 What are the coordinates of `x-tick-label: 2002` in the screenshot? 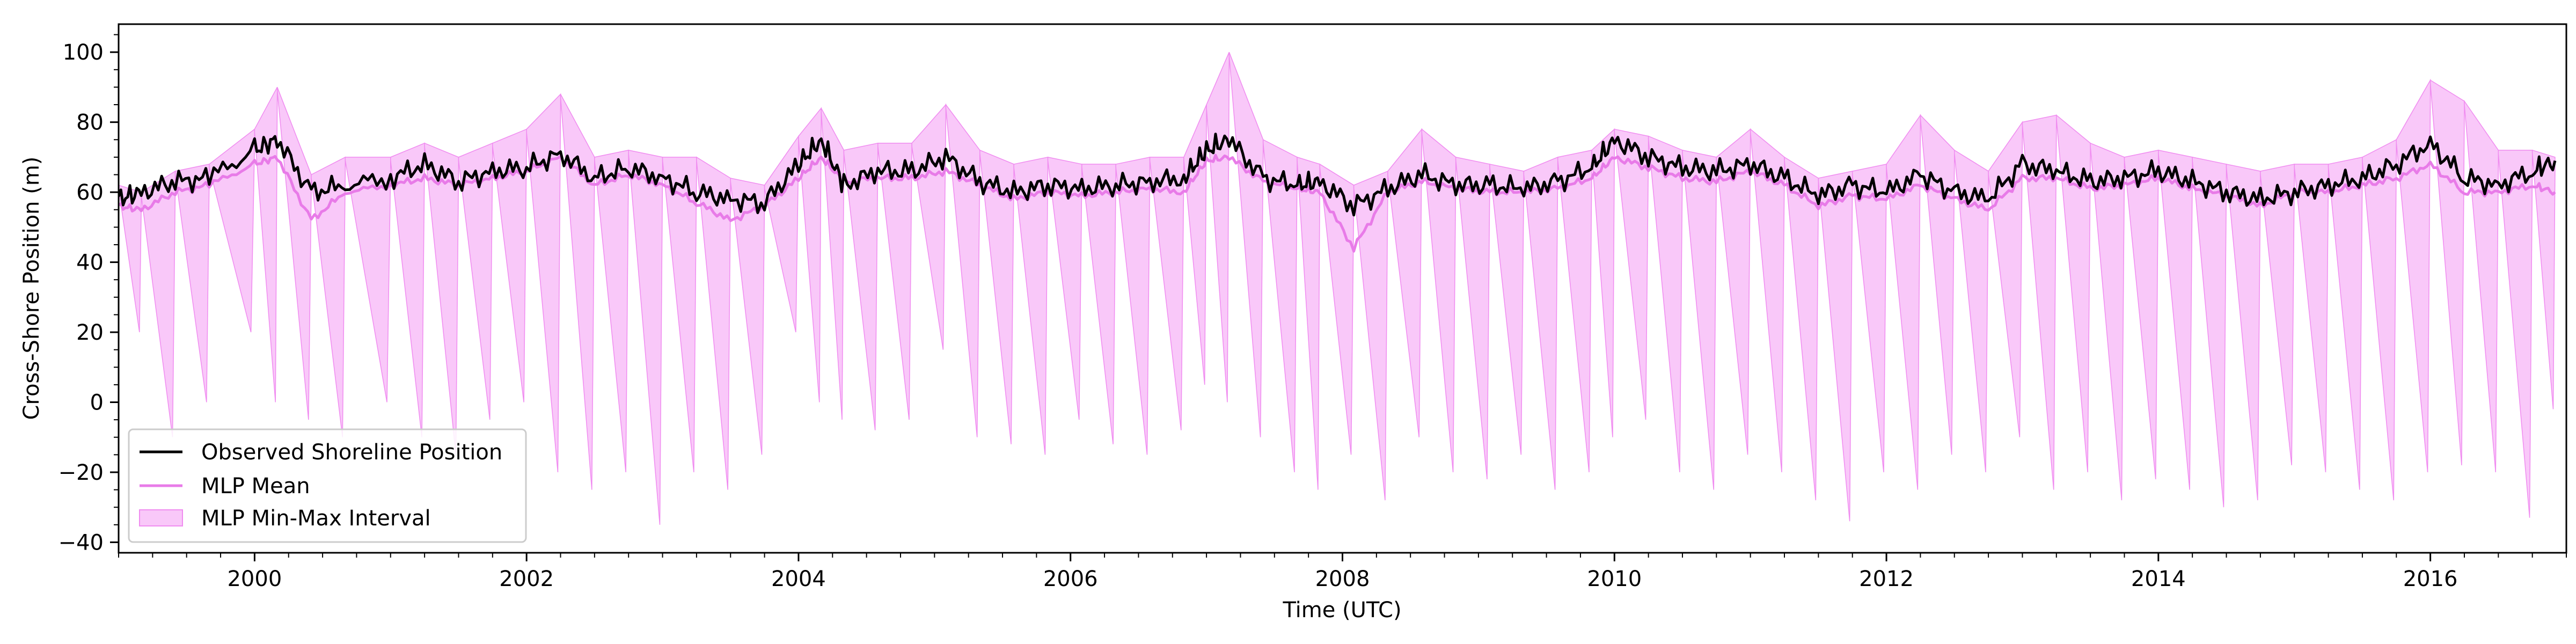 It's located at (526, 579).